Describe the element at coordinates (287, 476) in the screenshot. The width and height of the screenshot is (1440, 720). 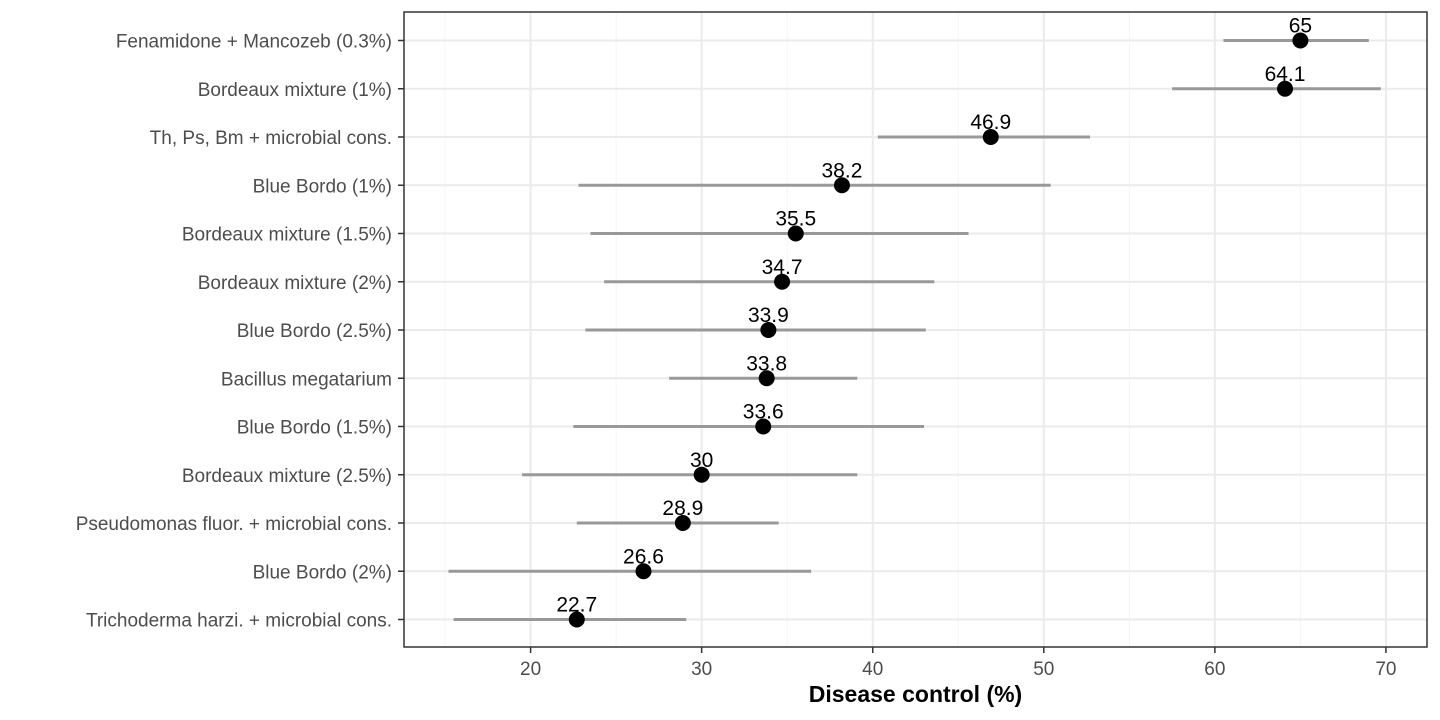
I see `y-tick-label: Bordeaux mixture (2.5%)` at that location.